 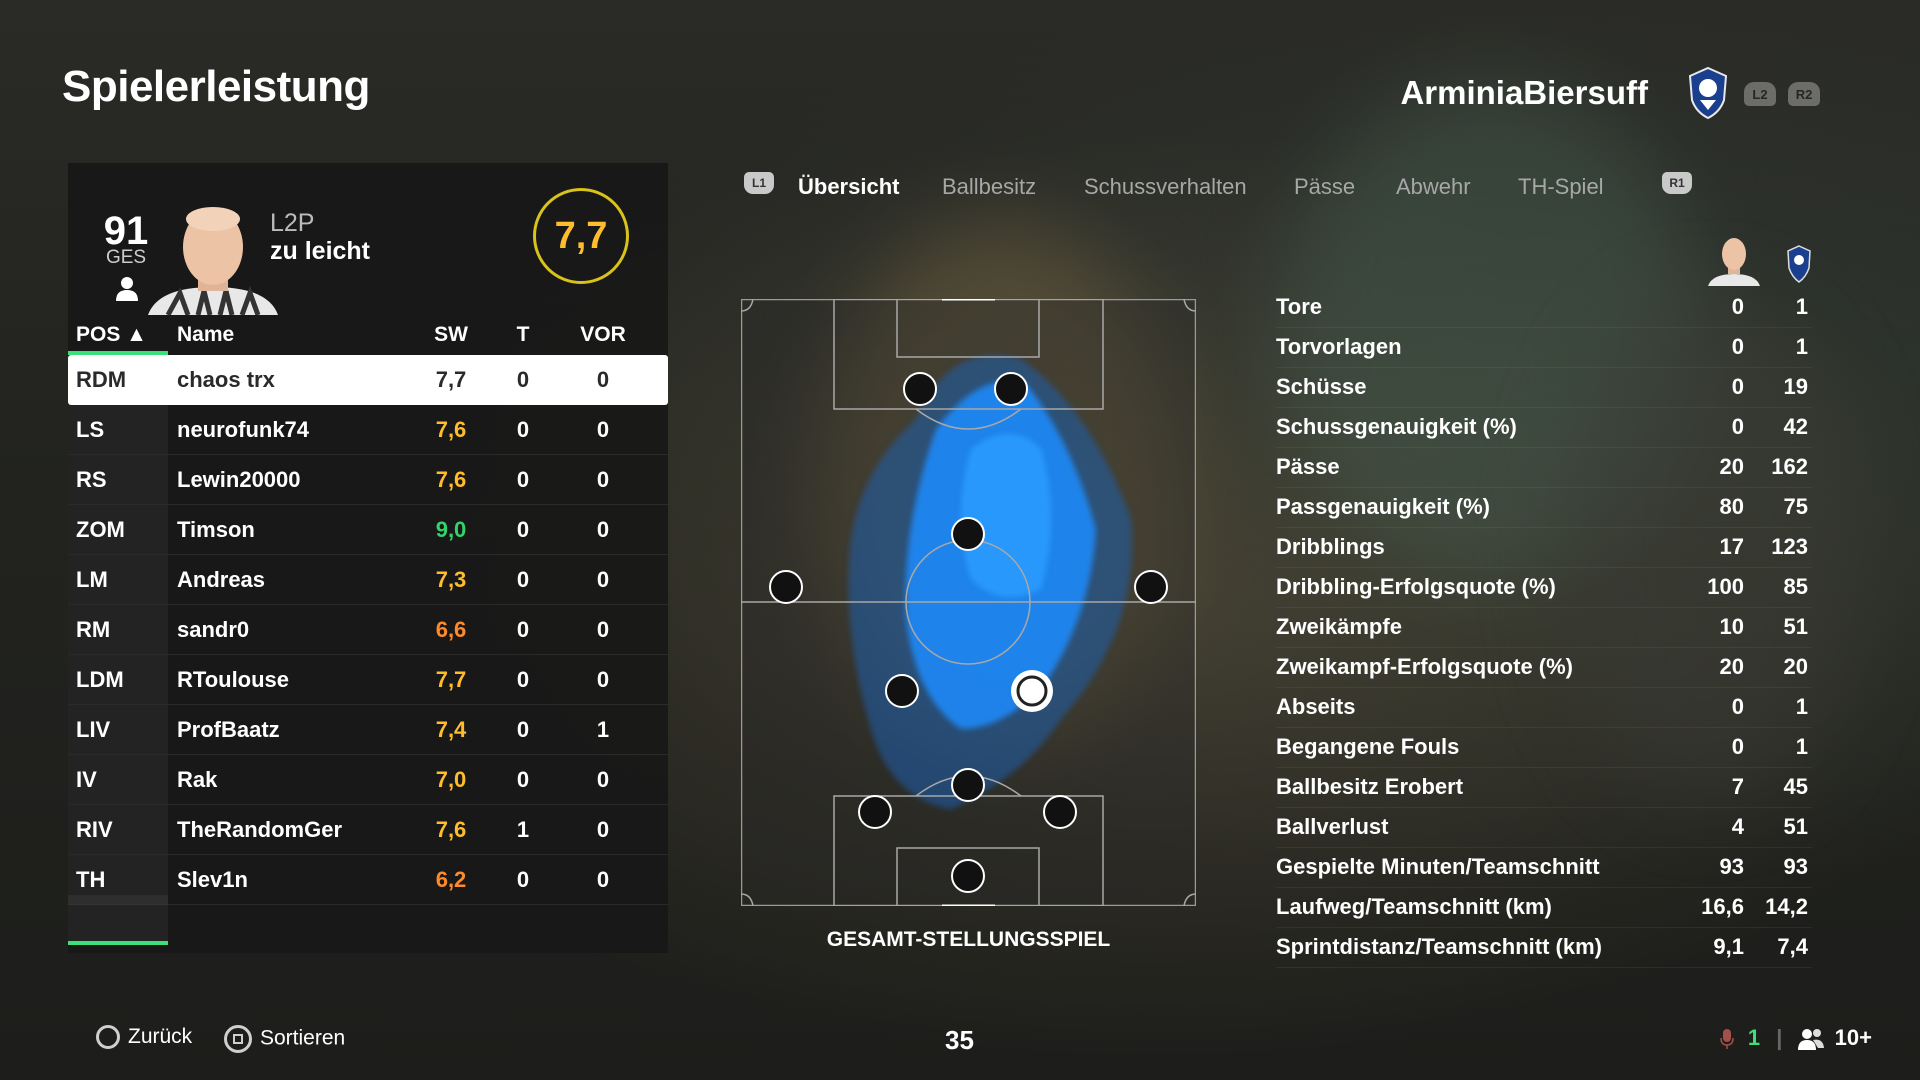 I want to click on position-dot-riv, so click(x=1060, y=812).